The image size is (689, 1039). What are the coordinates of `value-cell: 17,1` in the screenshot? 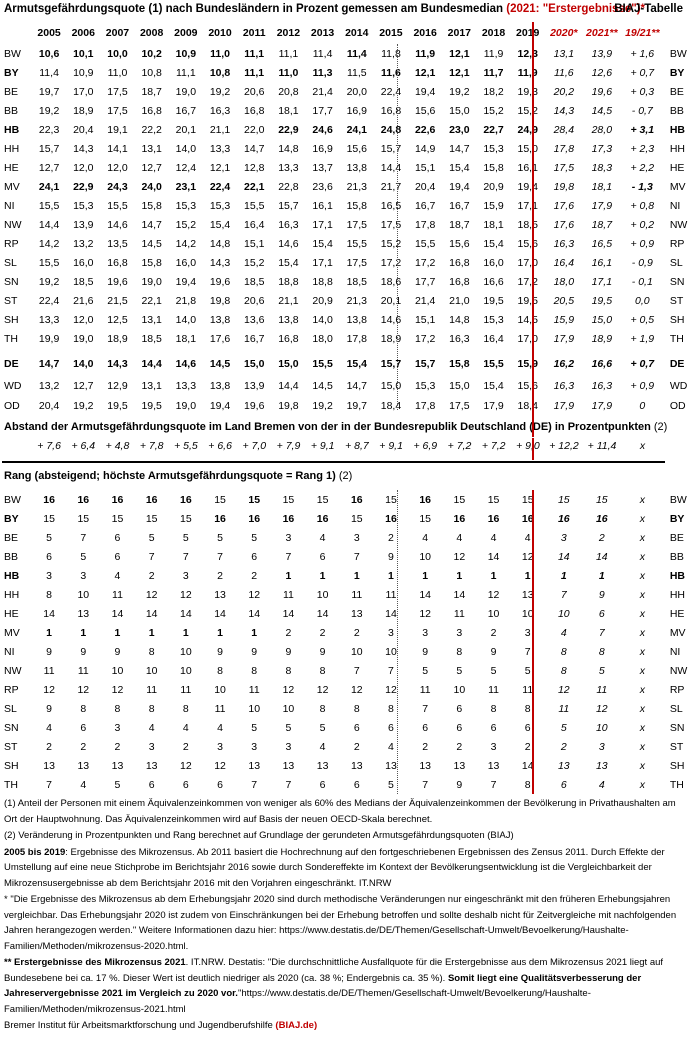 It's located at (322, 262).